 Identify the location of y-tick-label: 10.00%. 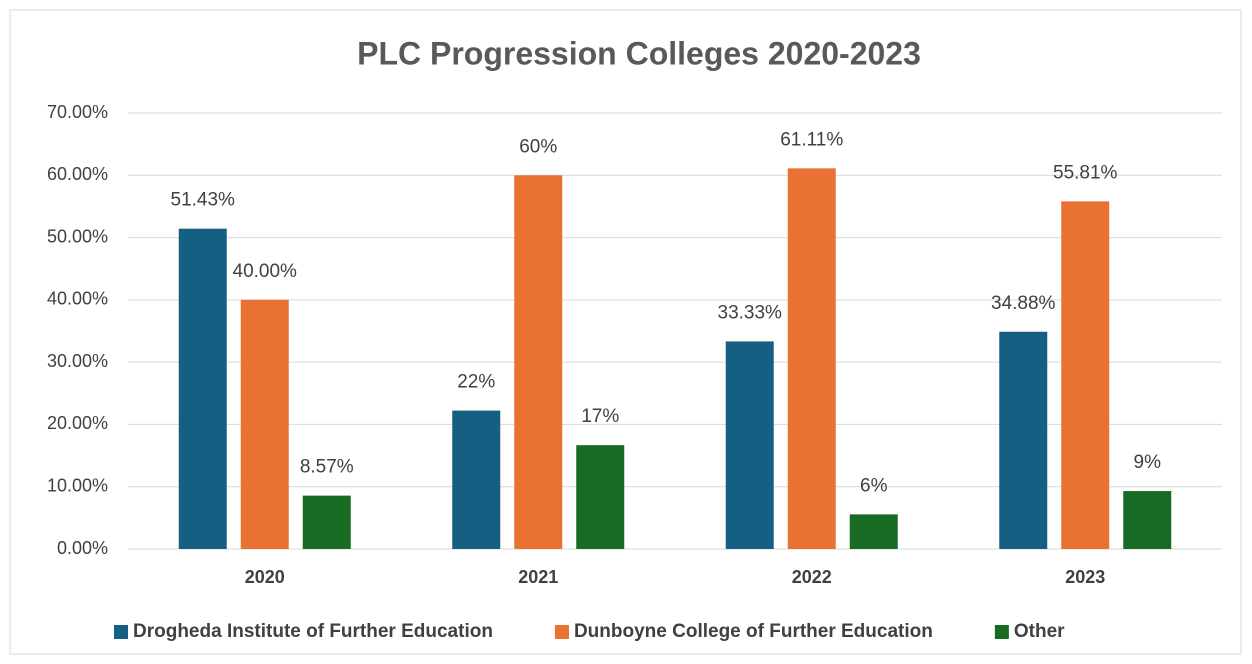
(77, 485).